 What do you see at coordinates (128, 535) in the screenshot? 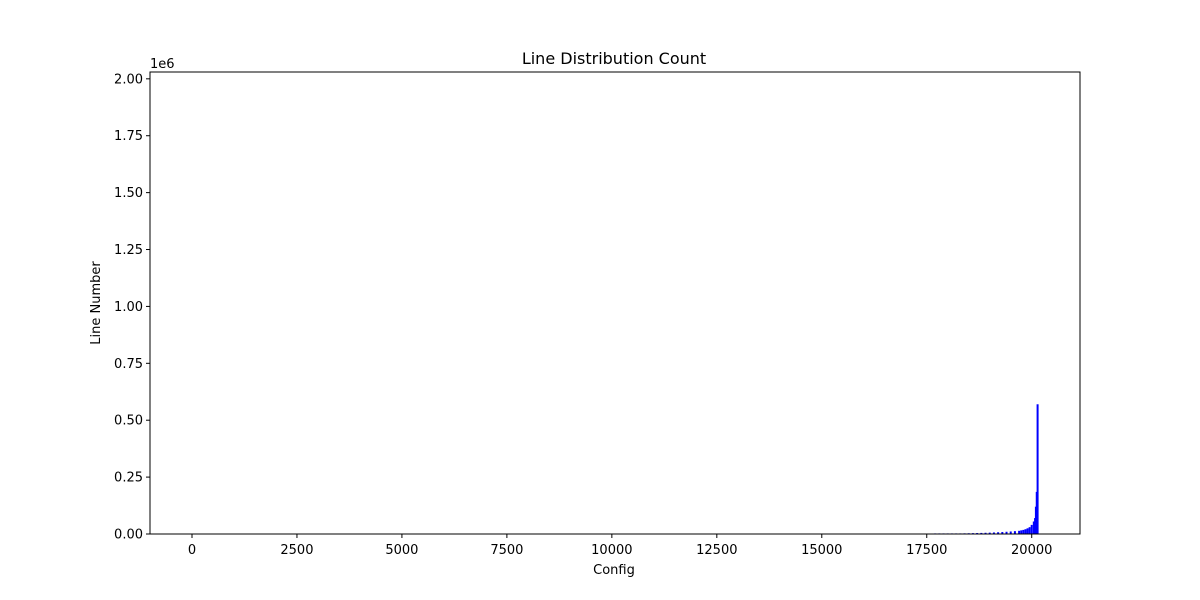
I see `y-tick-label: 0.00` at bounding box center [128, 535].